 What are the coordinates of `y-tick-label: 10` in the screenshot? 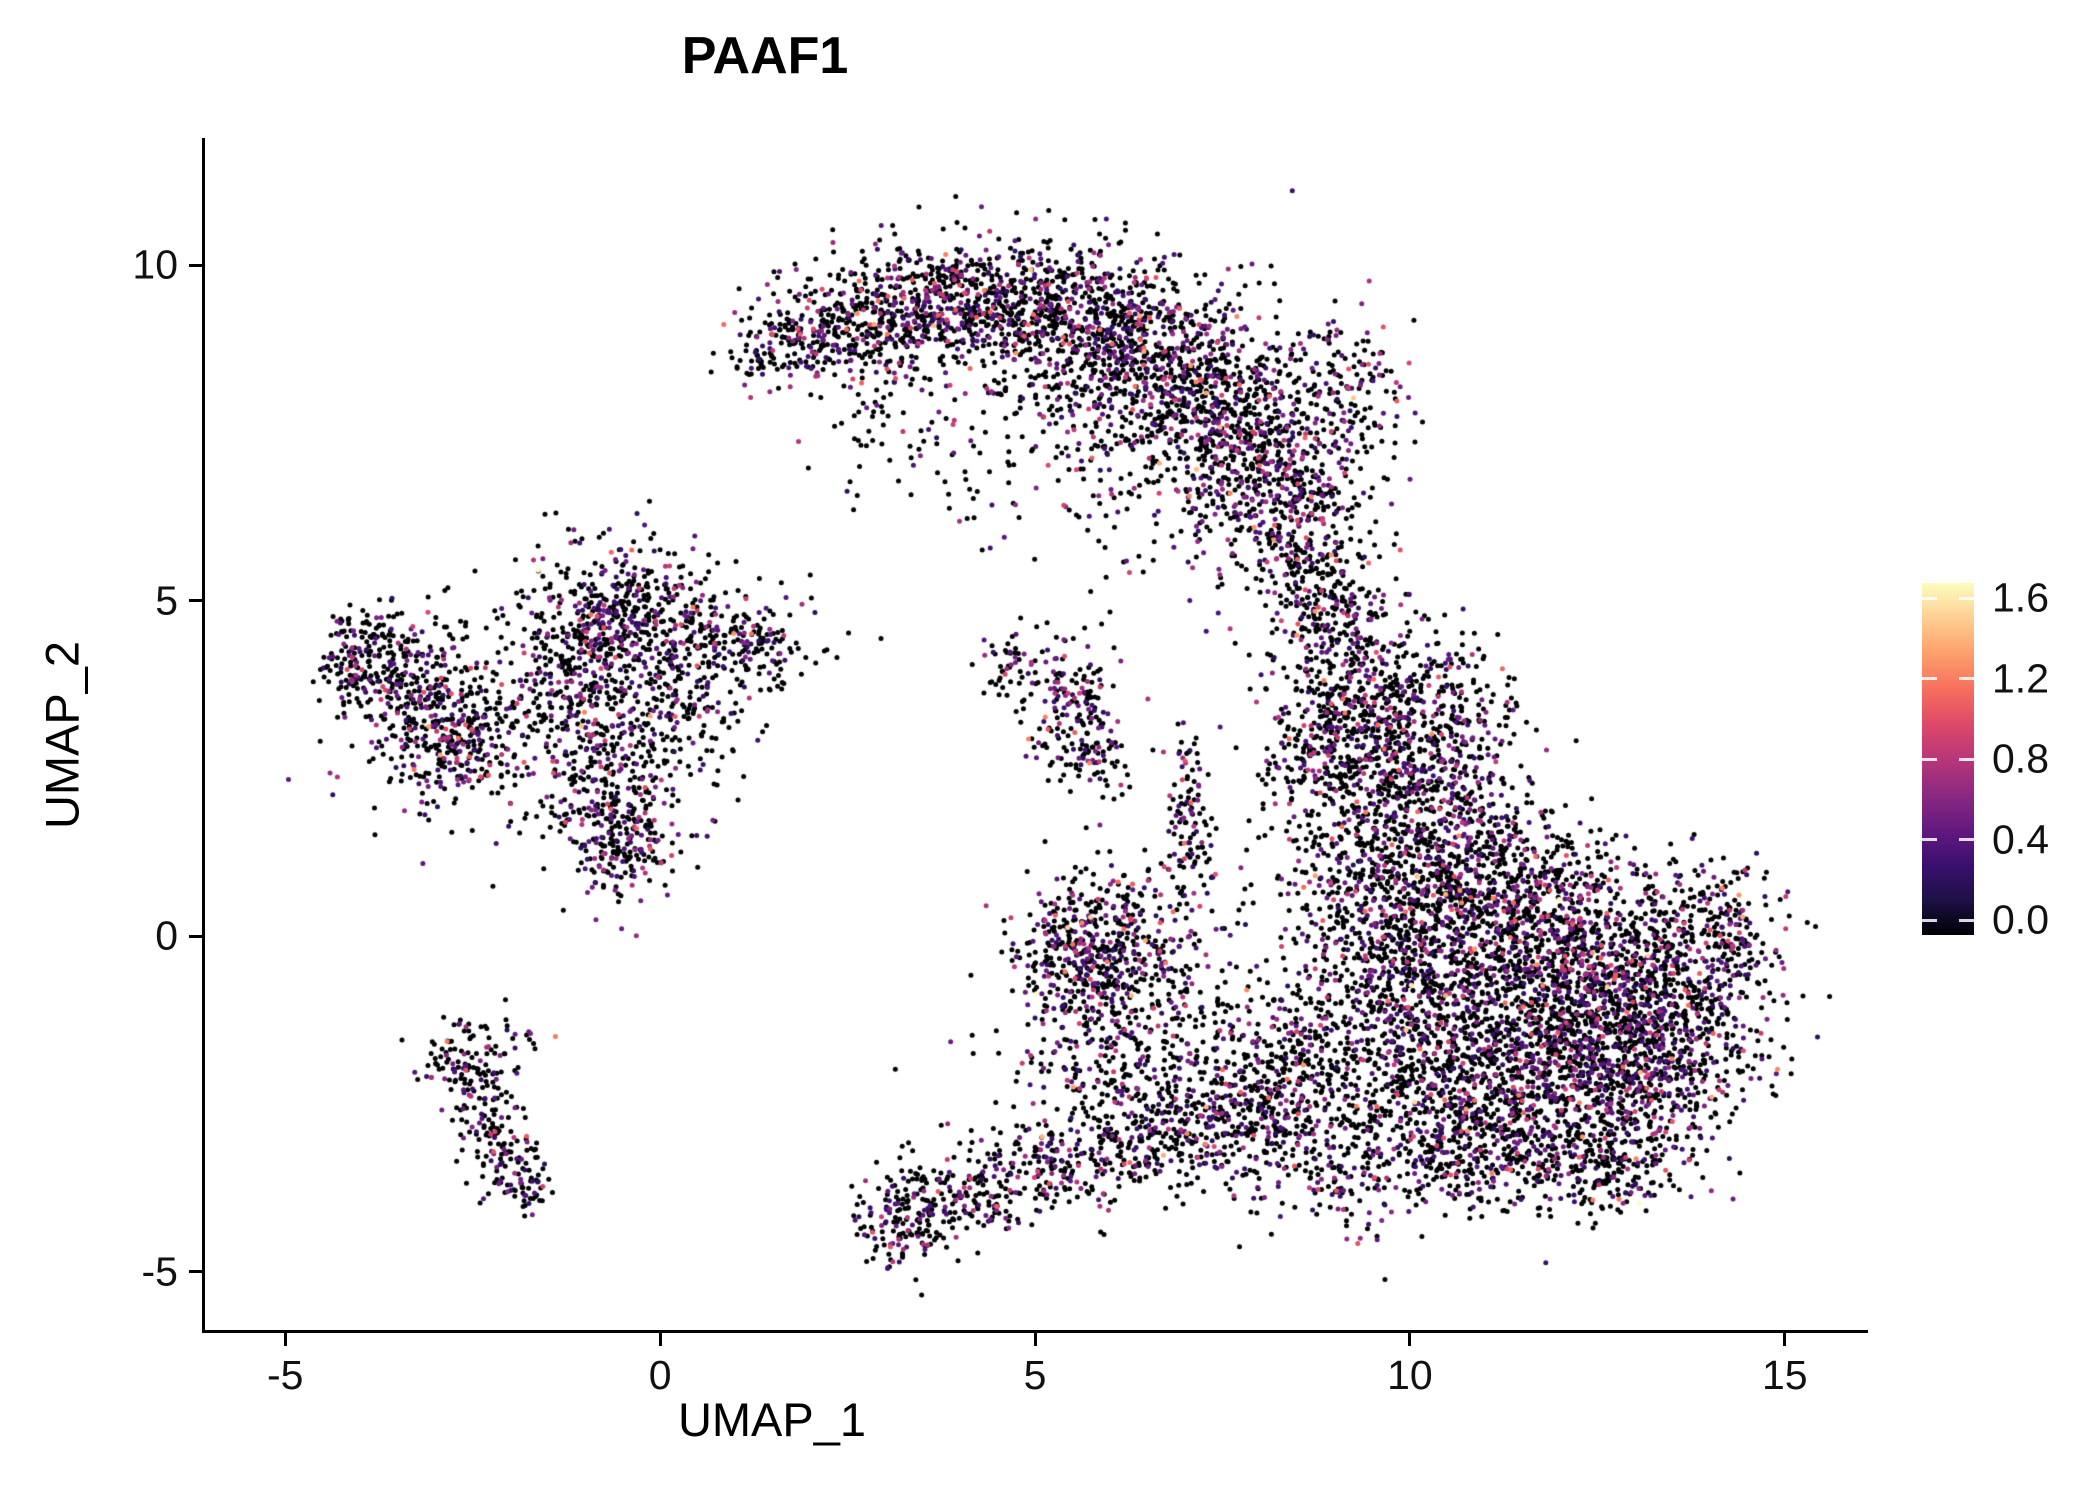 It's located at (155, 264).